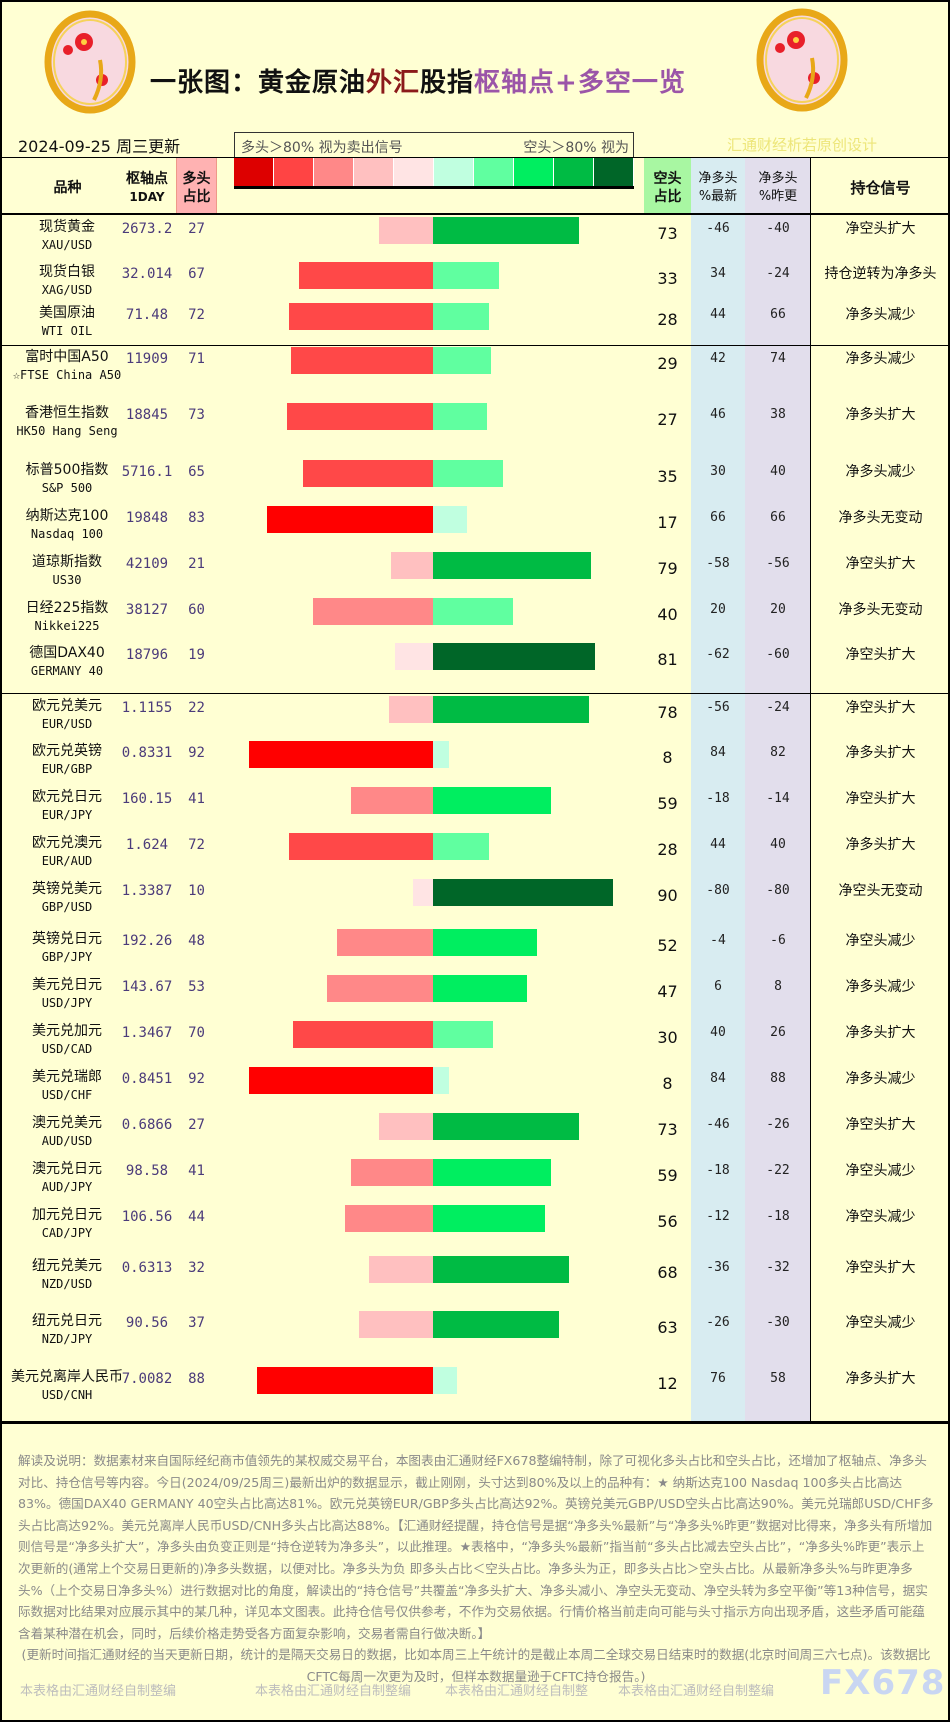 The image size is (950, 1722). What do you see at coordinates (147, 359) in the screenshot?
I see `pivot-value: 11909` at bounding box center [147, 359].